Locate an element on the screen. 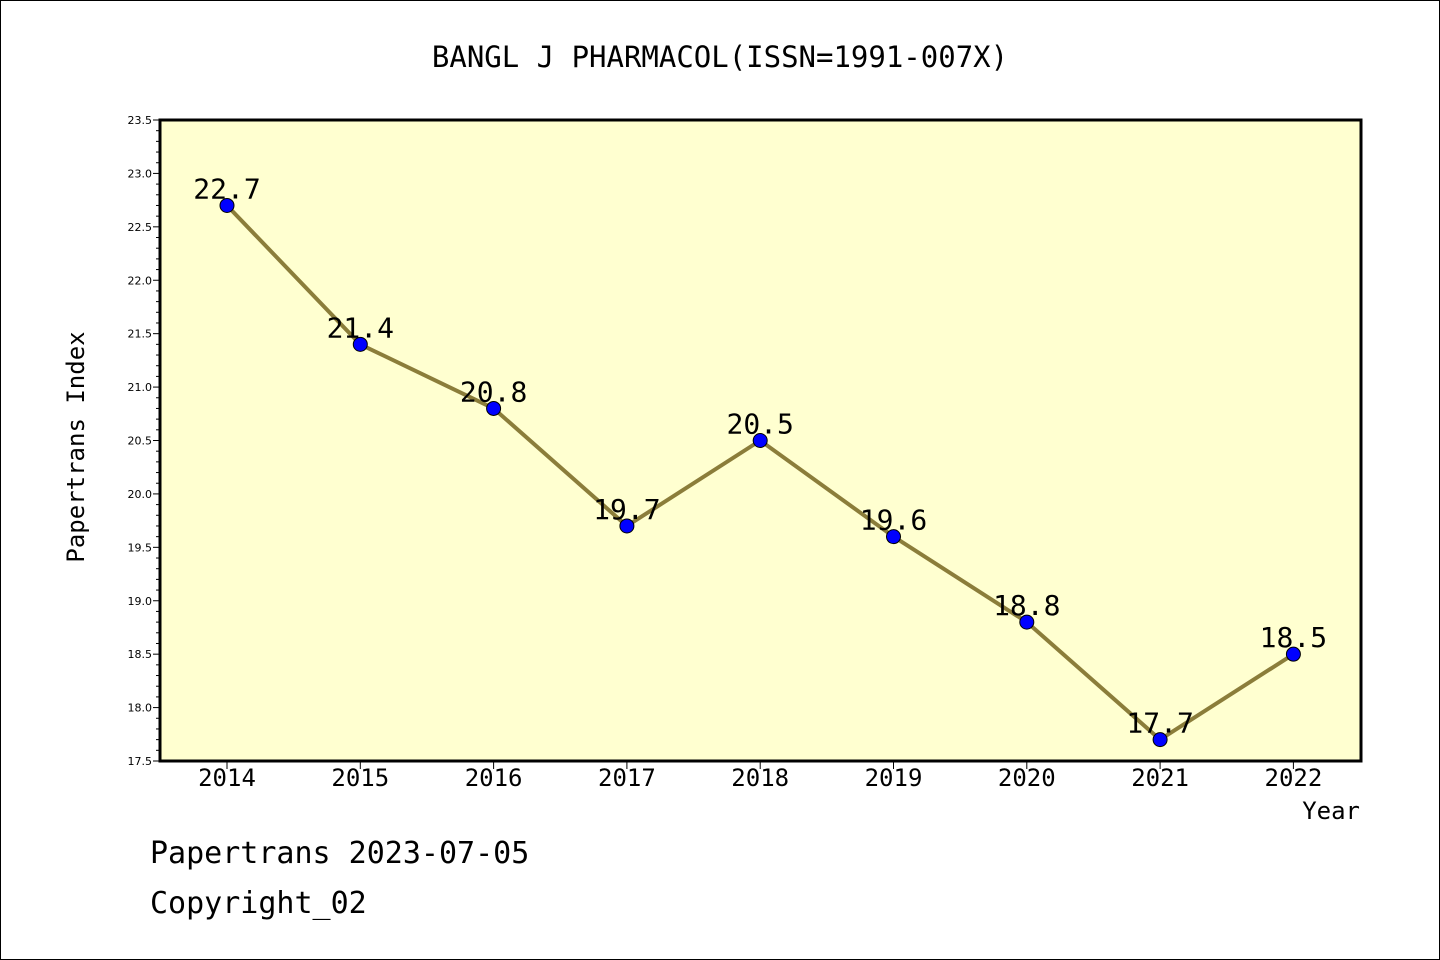  x-tick-label: 2016 is located at coordinates (494, 778).